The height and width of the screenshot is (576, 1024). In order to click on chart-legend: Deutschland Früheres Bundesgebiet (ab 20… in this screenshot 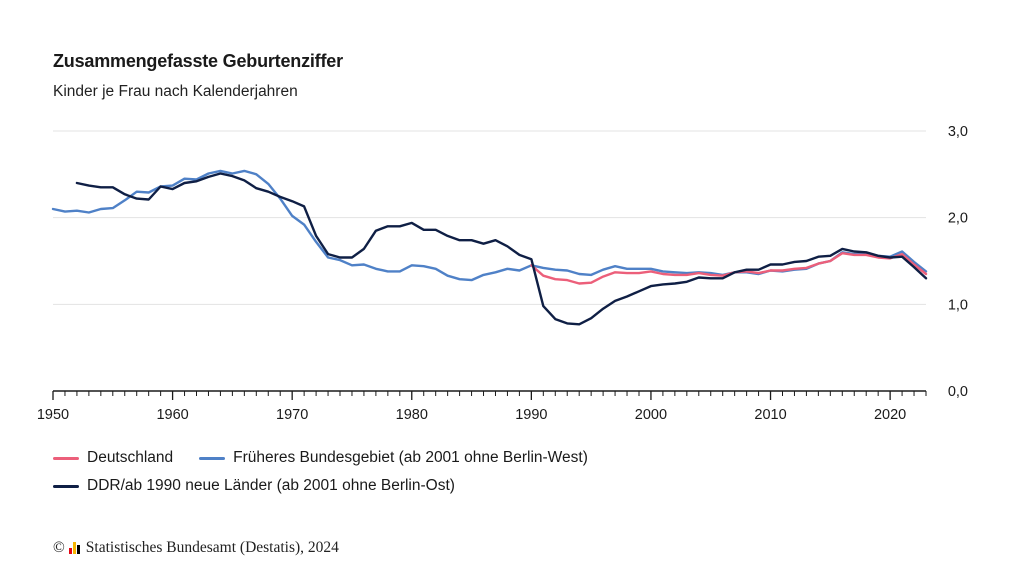, I will do `click(333, 472)`.